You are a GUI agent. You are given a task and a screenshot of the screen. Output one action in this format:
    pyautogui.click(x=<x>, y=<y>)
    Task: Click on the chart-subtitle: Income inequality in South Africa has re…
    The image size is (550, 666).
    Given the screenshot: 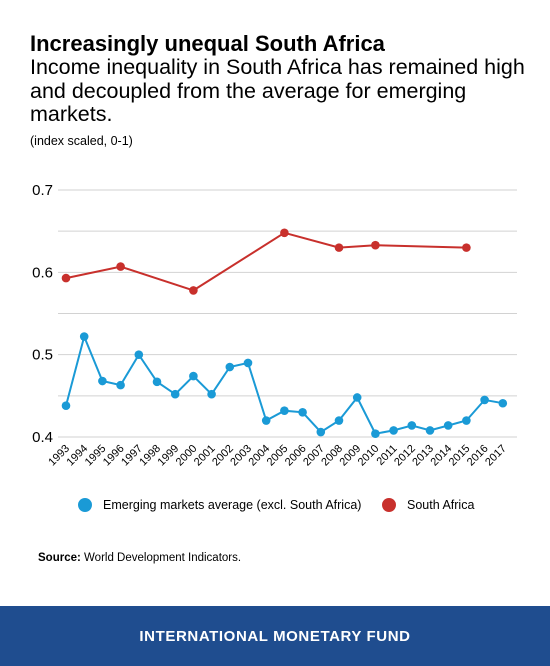 What is the action you would take?
    pyautogui.click(x=277, y=90)
    